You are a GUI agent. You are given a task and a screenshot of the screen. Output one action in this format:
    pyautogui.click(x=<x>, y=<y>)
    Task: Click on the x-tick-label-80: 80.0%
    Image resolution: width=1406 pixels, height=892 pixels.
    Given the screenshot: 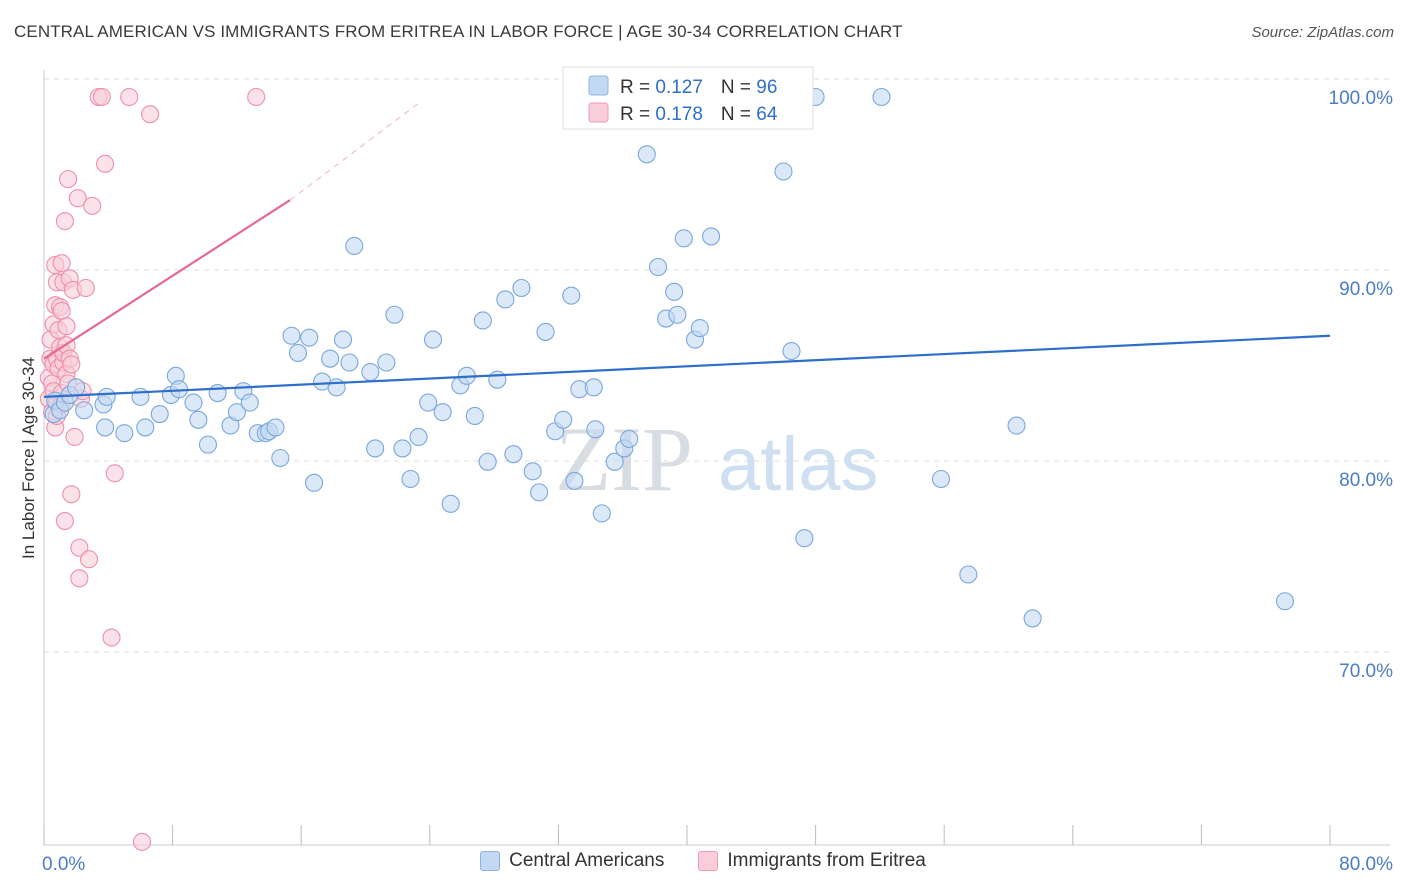 What is the action you would take?
    pyautogui.click(x=1366, y=864)
    